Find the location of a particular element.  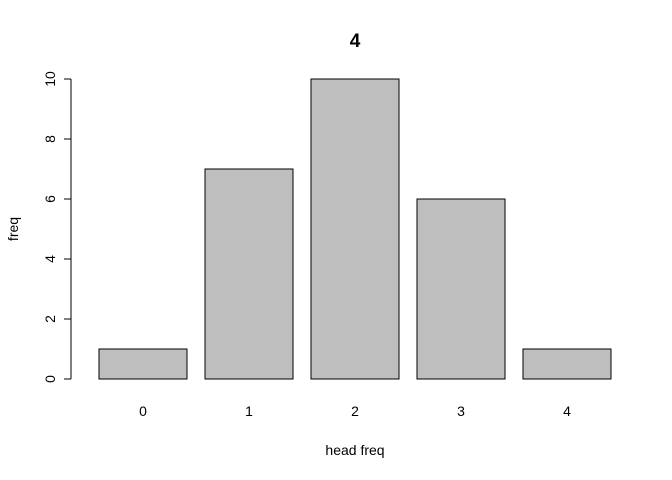

x-tick-label: 1 is located at coordinates (249, 411).